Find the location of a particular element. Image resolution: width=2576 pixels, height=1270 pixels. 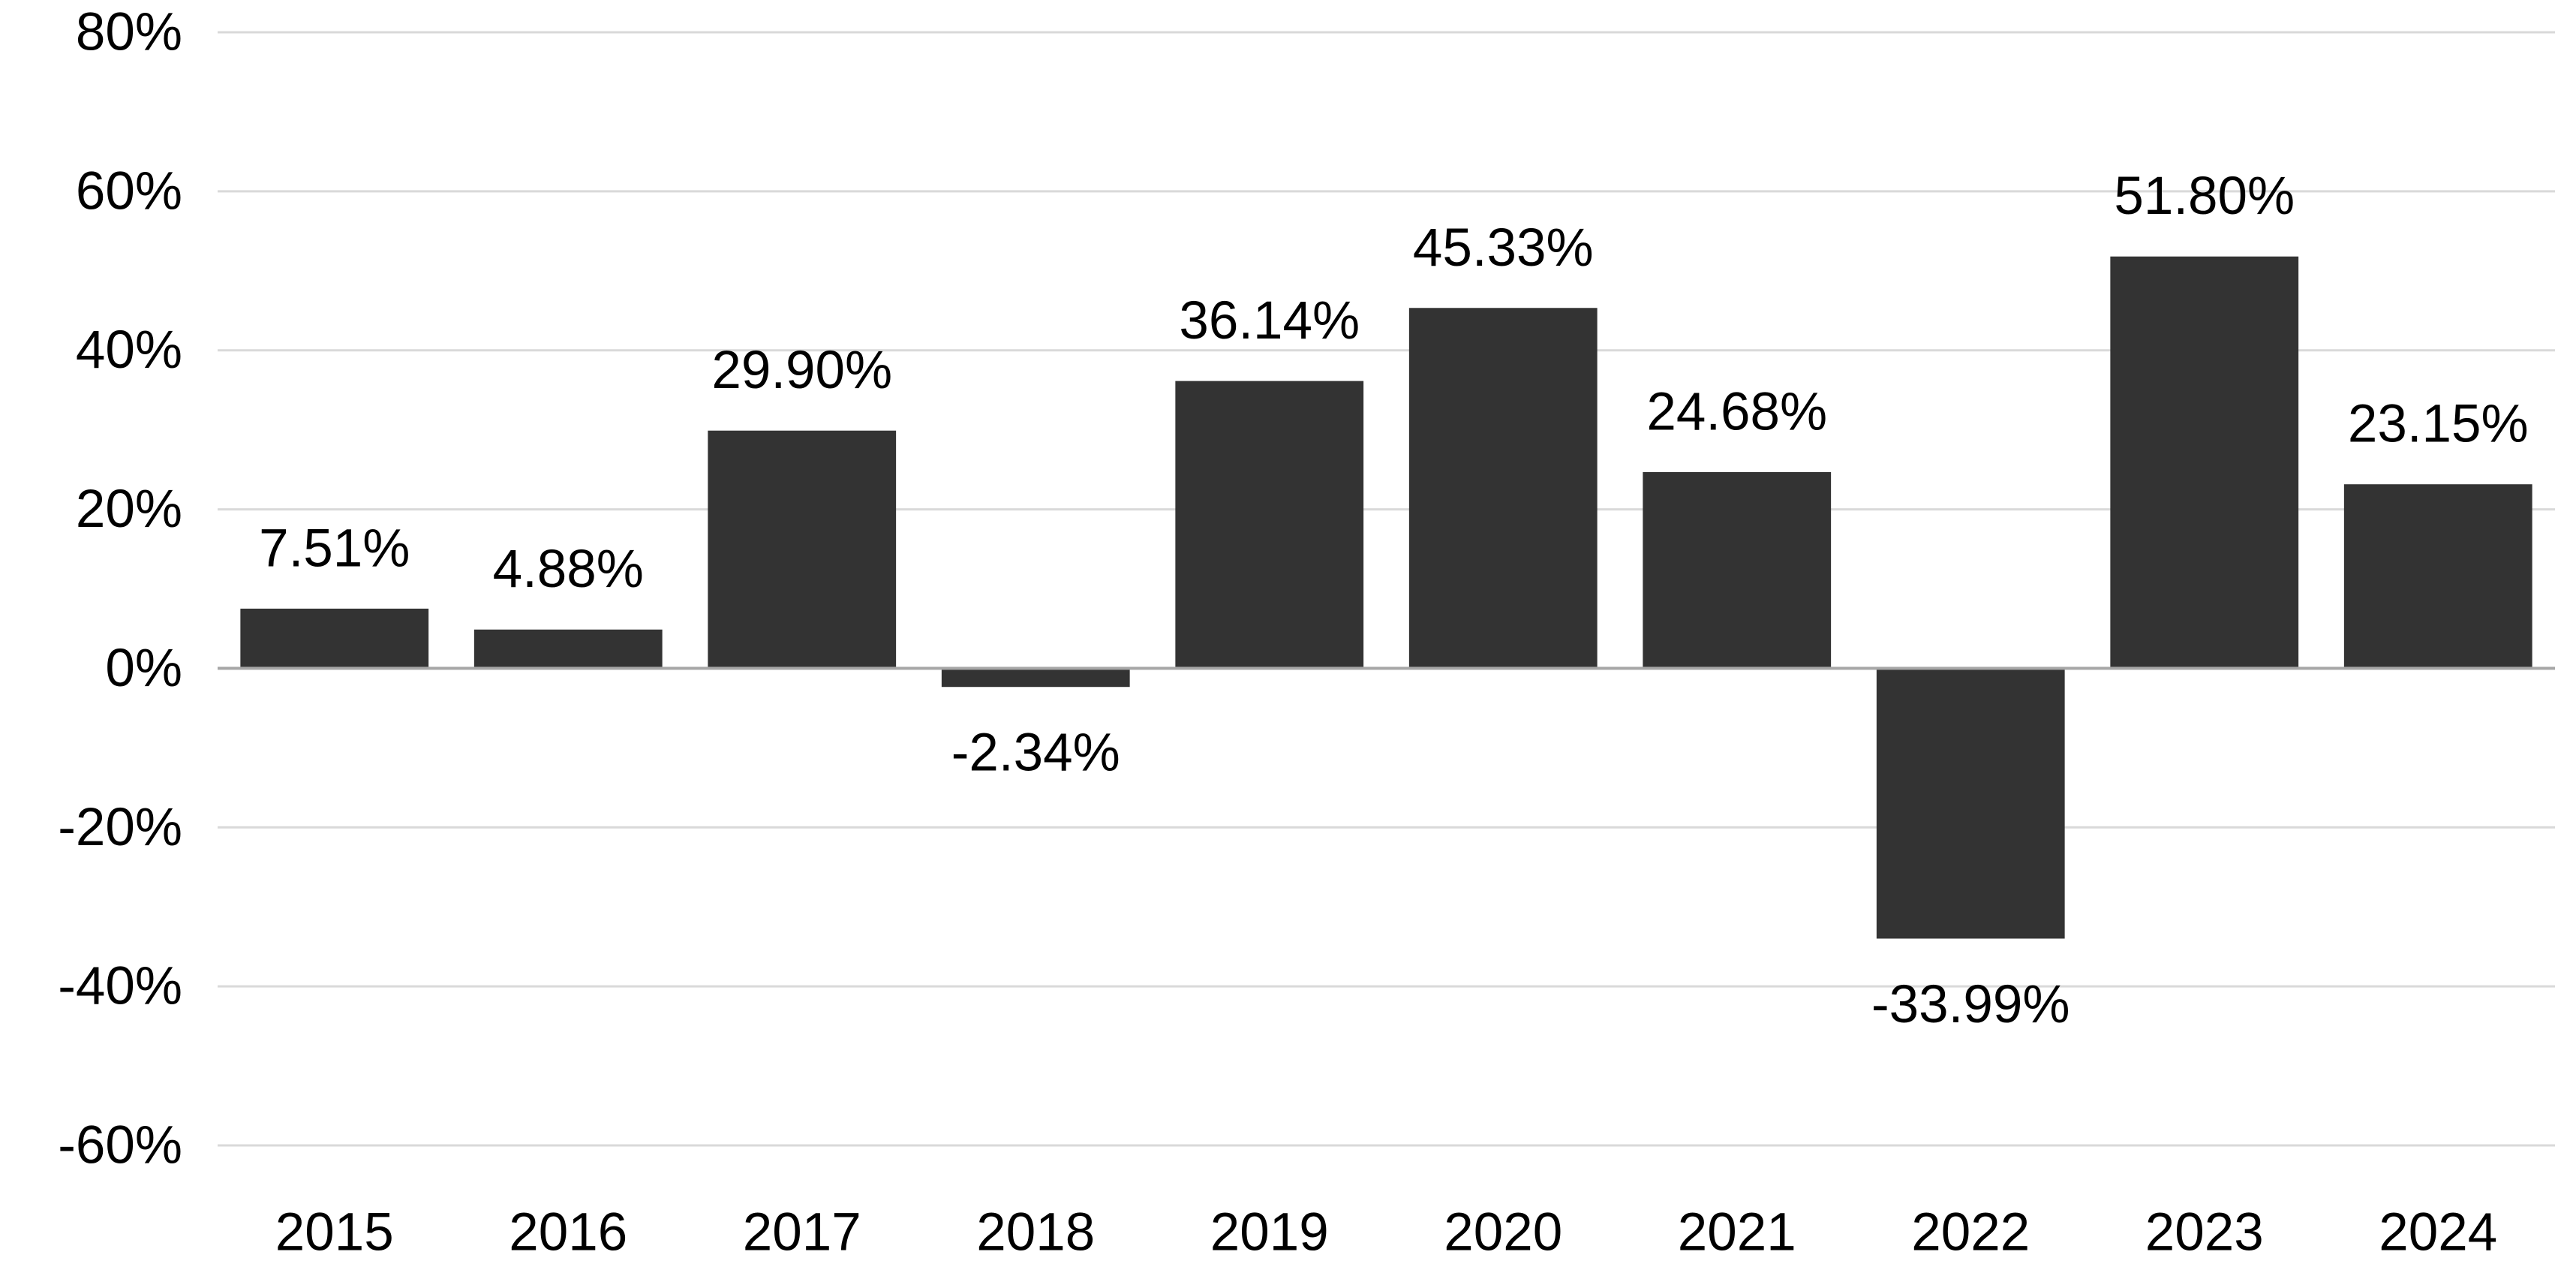

bar-2016 is located at coordinates (568, 649).